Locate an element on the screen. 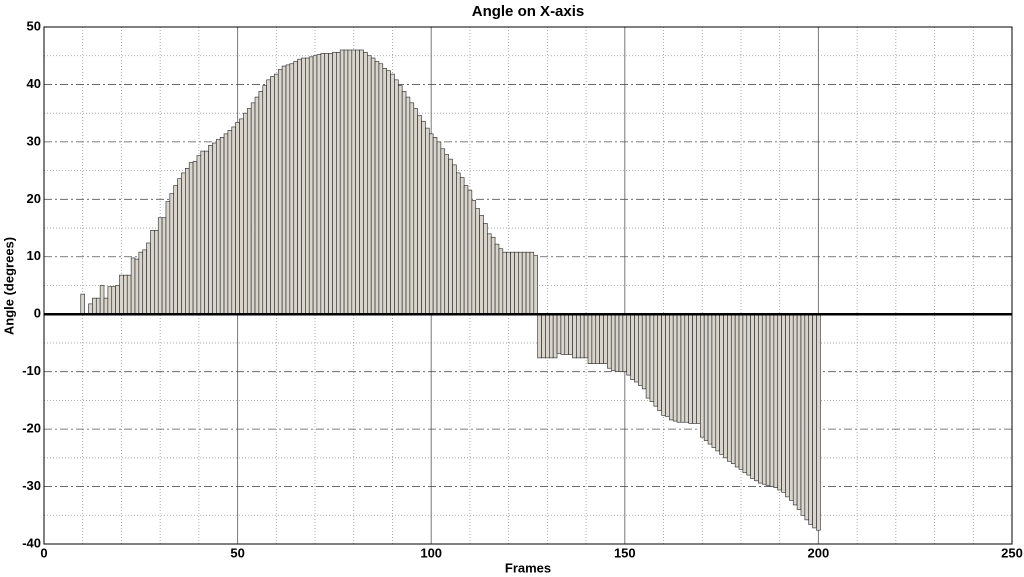  y-tick-label: -40 is located at coordinates (31, 542).